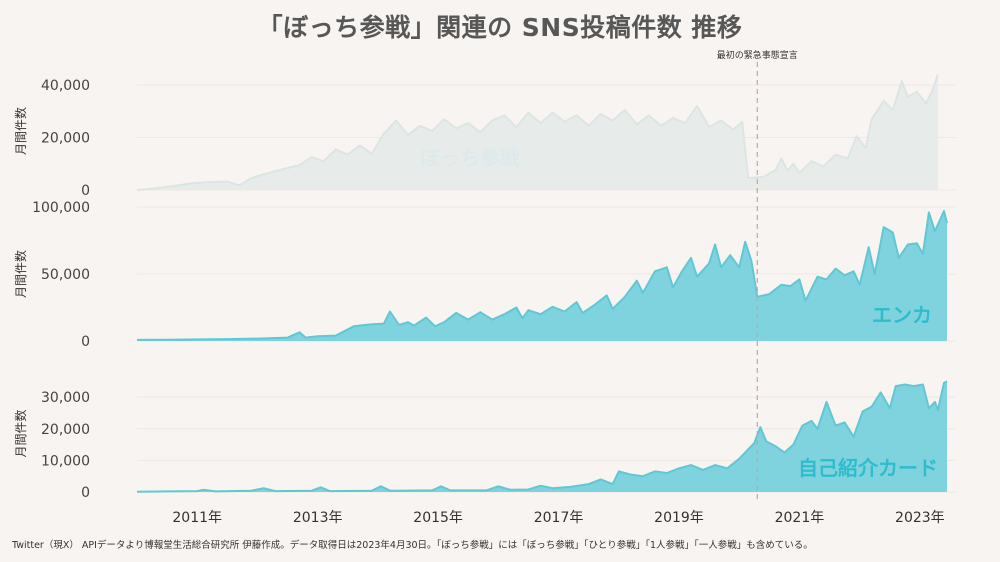 The width and height of the screenshot is (1000, 562). What do you see at coordinates (197, 518) in the screenshot?
I see `x-tick-label: 2011年` at bounding box center [197, 518].